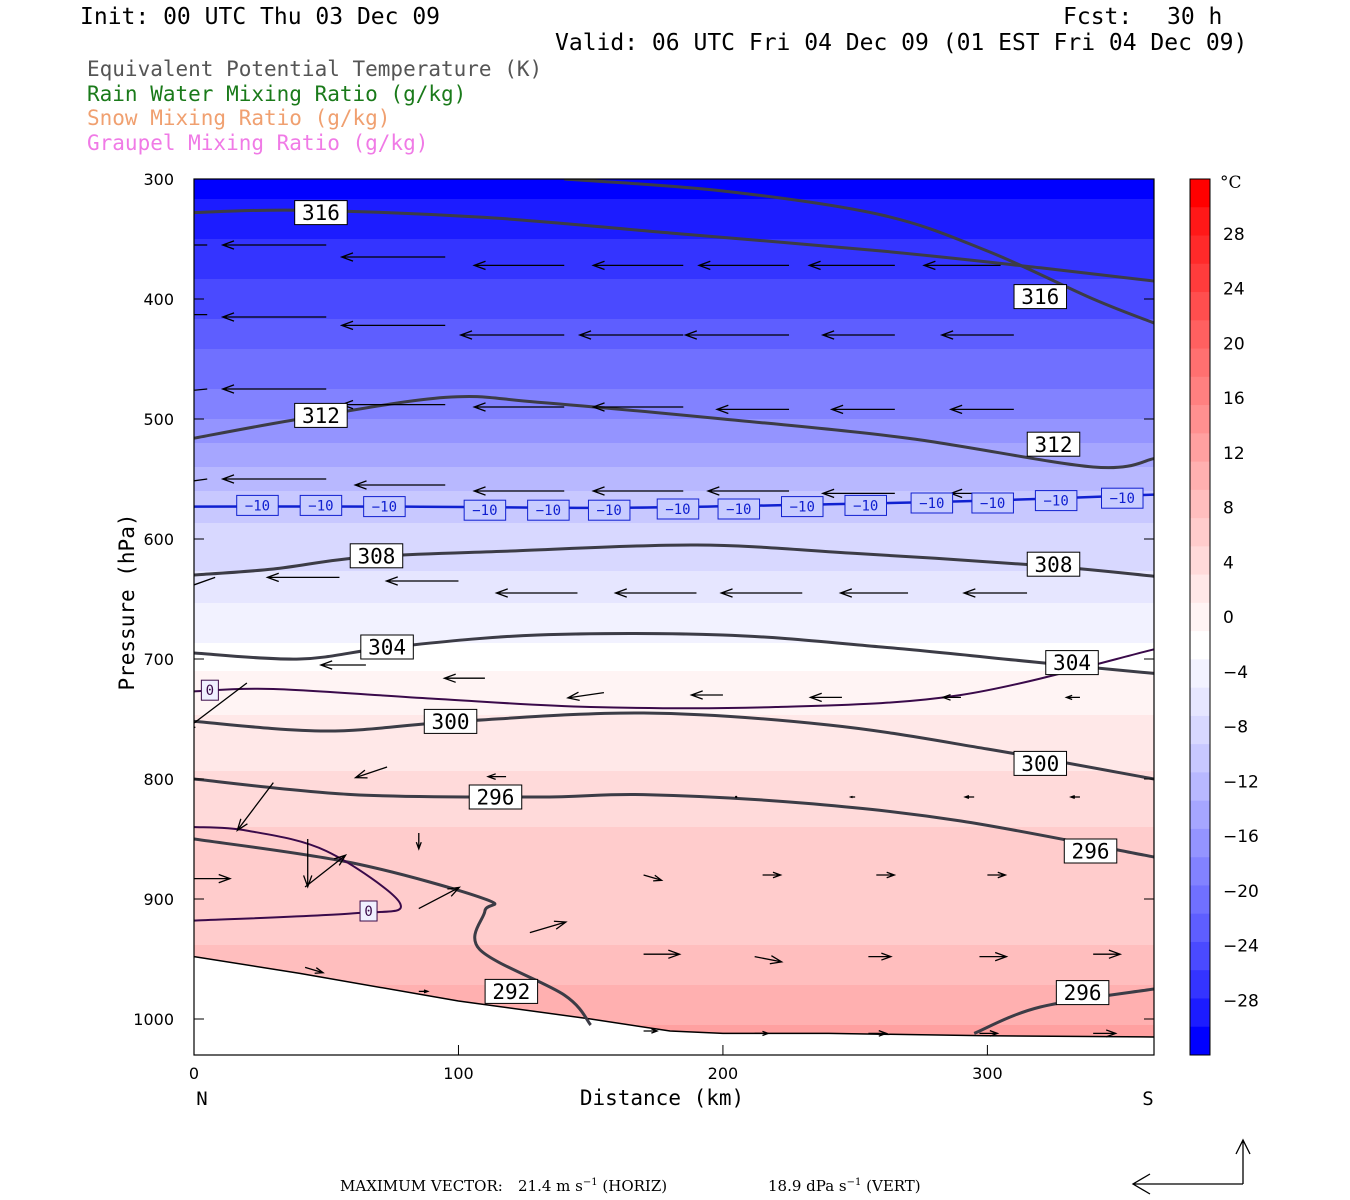  I want to click on y-tick-label: 500, so click(158, 419).